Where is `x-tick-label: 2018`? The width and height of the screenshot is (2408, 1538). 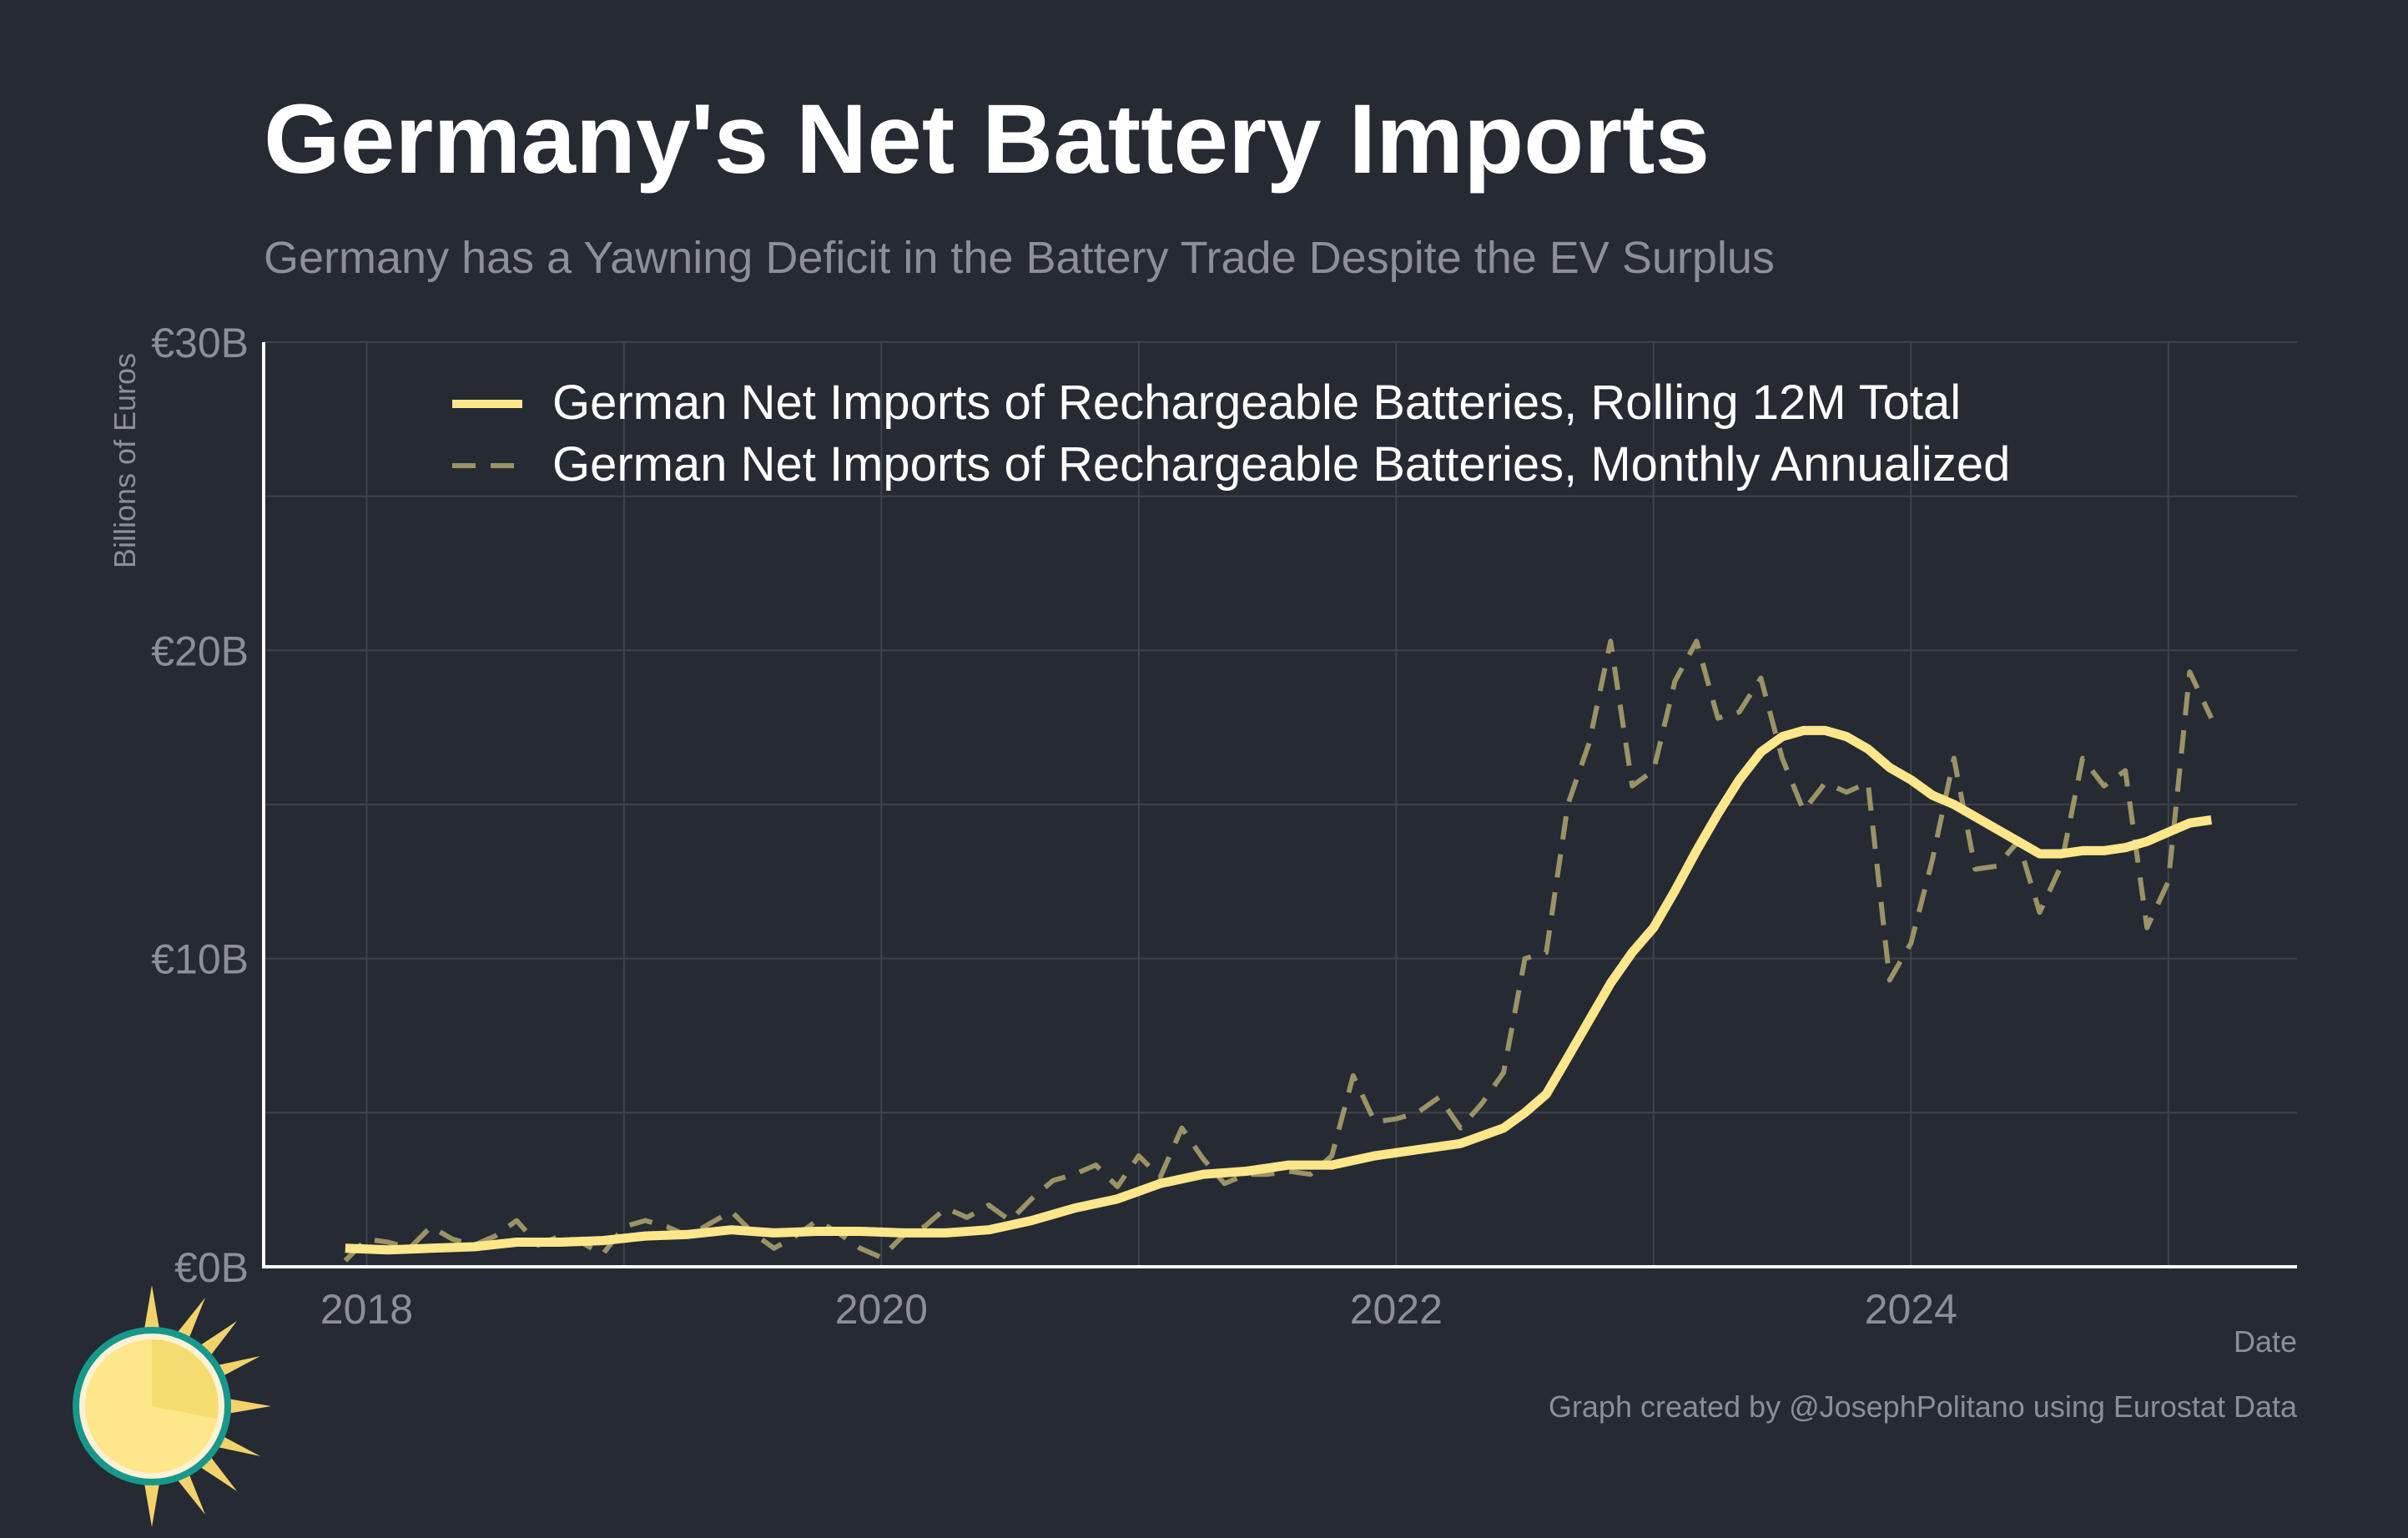 x-tick-label: 2018 is located at coordinates (366, 1309).